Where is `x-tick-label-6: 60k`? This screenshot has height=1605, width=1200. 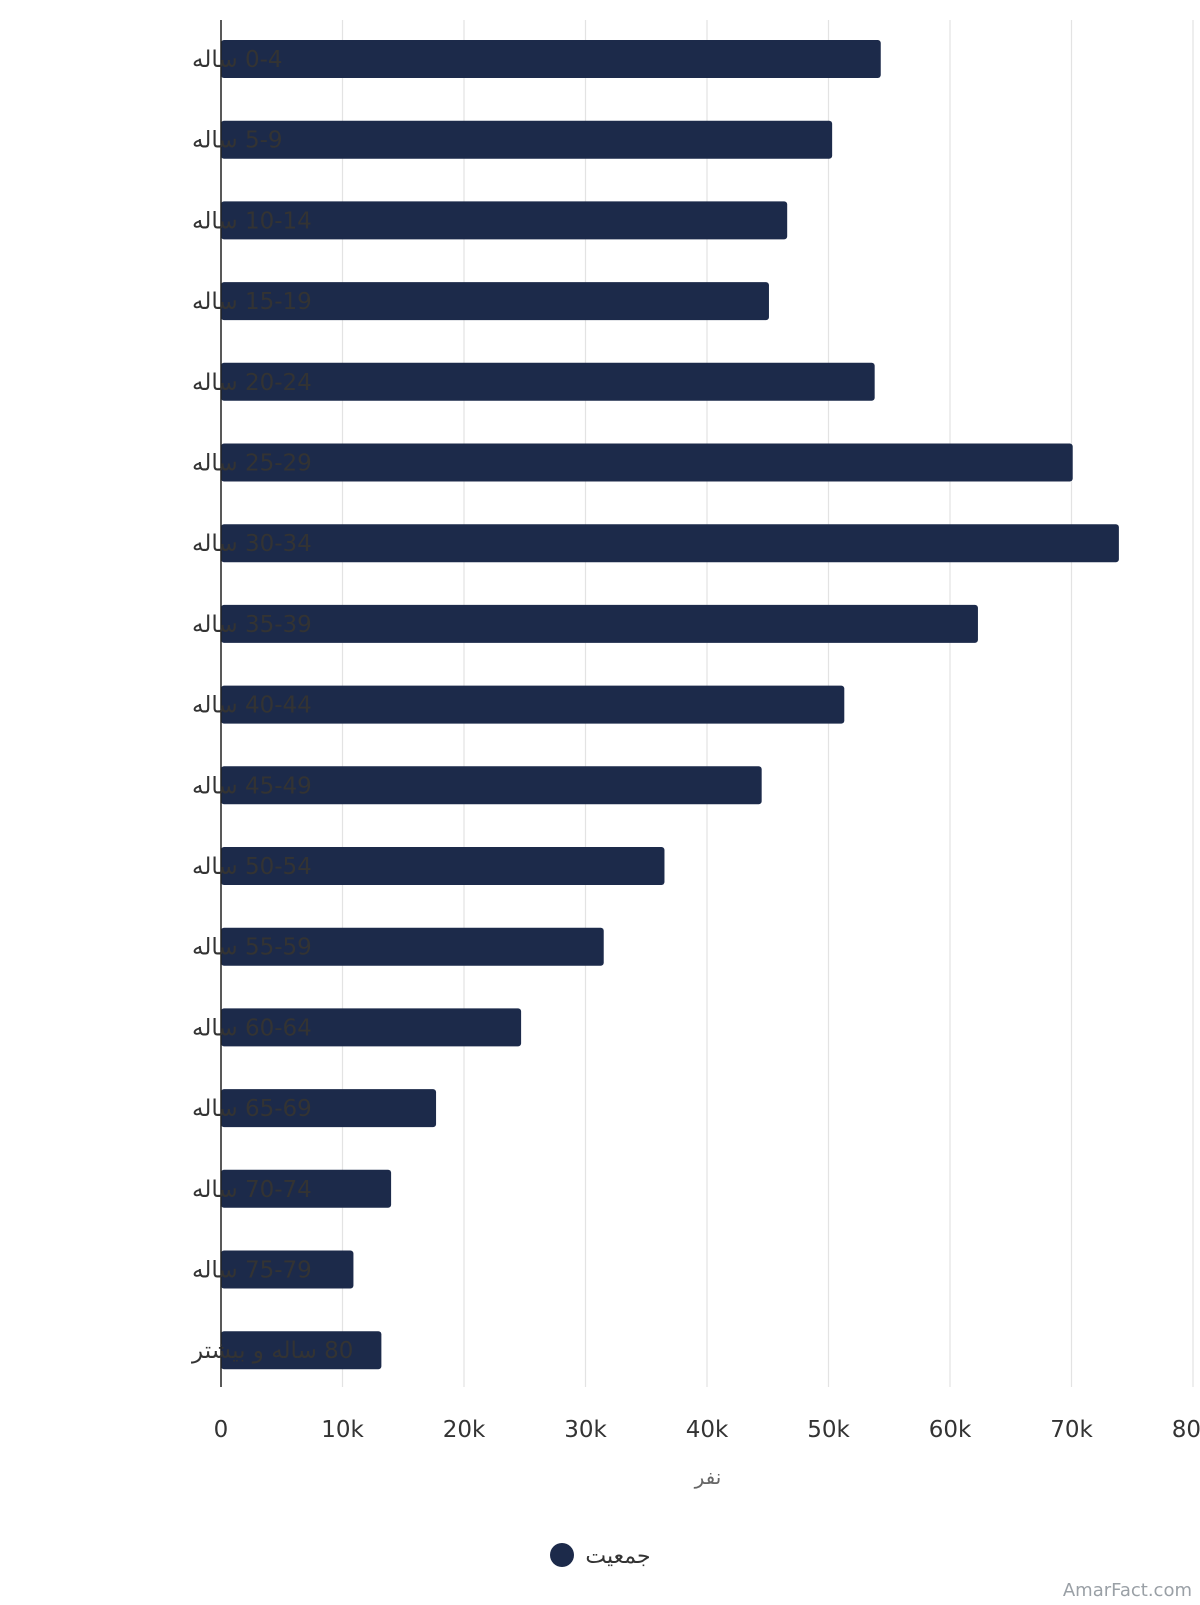
x-tick-label-6: 60k is located at coordinates (950, 1430).